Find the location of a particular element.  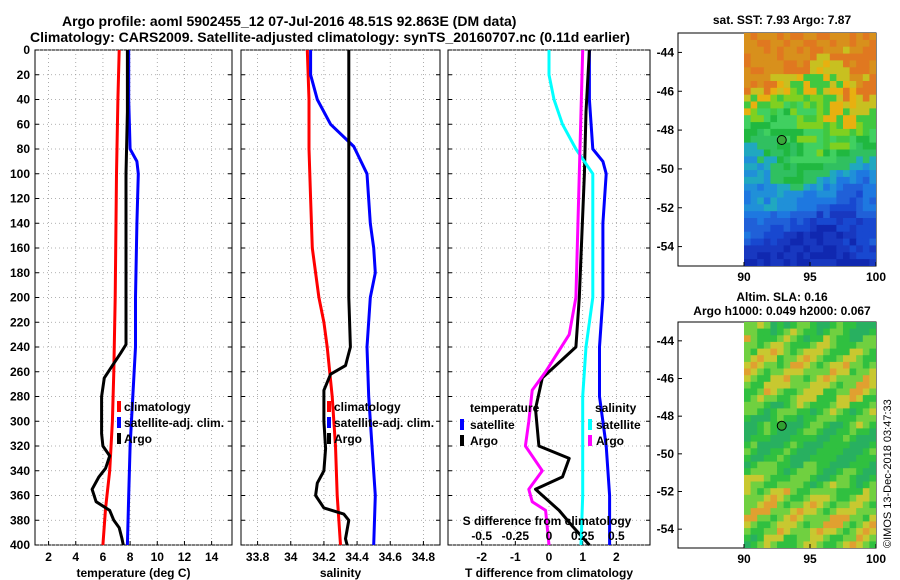

salinity-legend-swatch is located at coordinates (329, 406).